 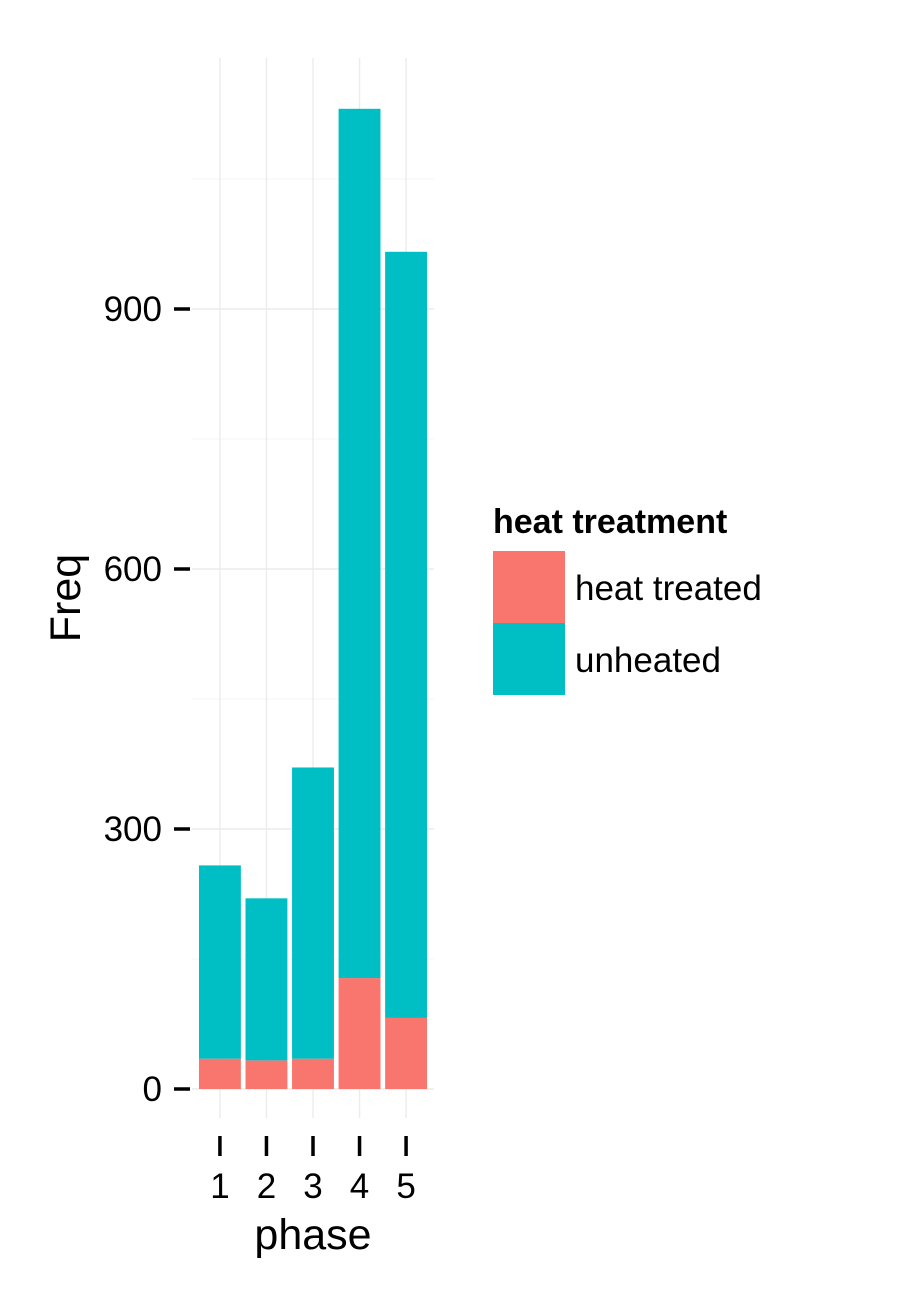 What do you see at coordinates (610, 522) in the screenshot?
I see `legend-title: heat treatment` at bounding box center [610, 522].